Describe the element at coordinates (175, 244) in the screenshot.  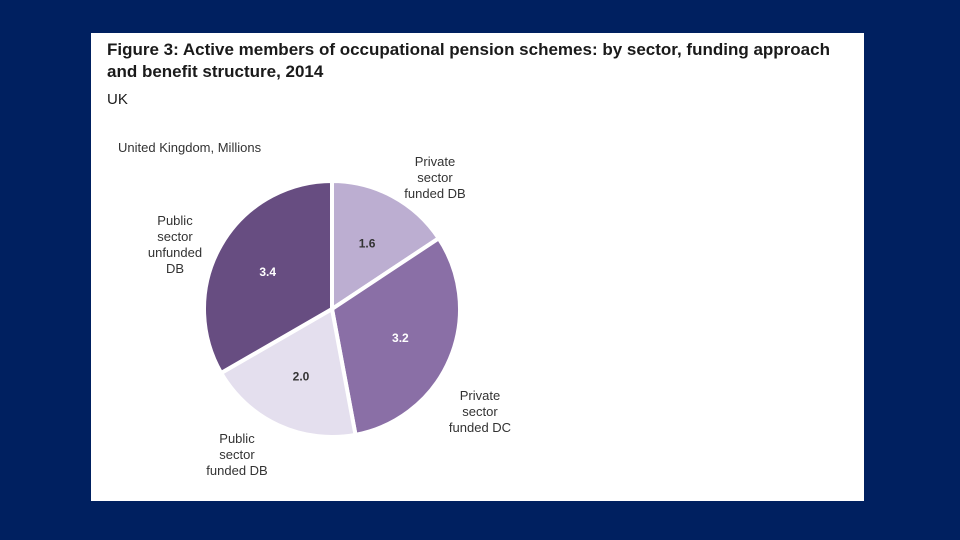
I see `slice-label-public-sector-unfunded-db: Public sector unfunded DB` at that location.